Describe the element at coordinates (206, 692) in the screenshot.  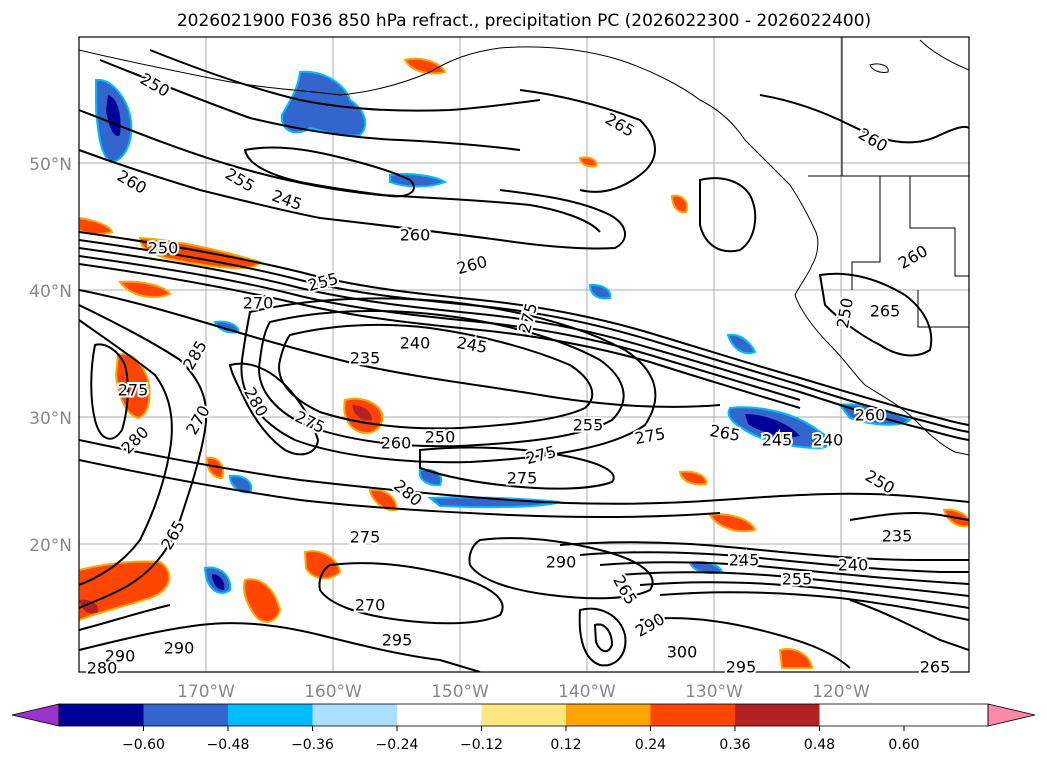
I see `lon-label: 170°W` at that location.